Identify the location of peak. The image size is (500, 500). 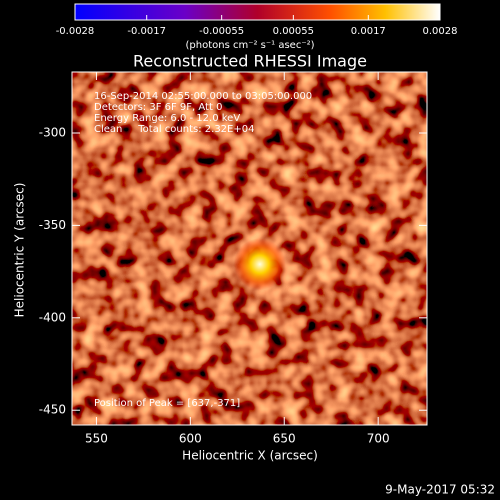
(259, 264).